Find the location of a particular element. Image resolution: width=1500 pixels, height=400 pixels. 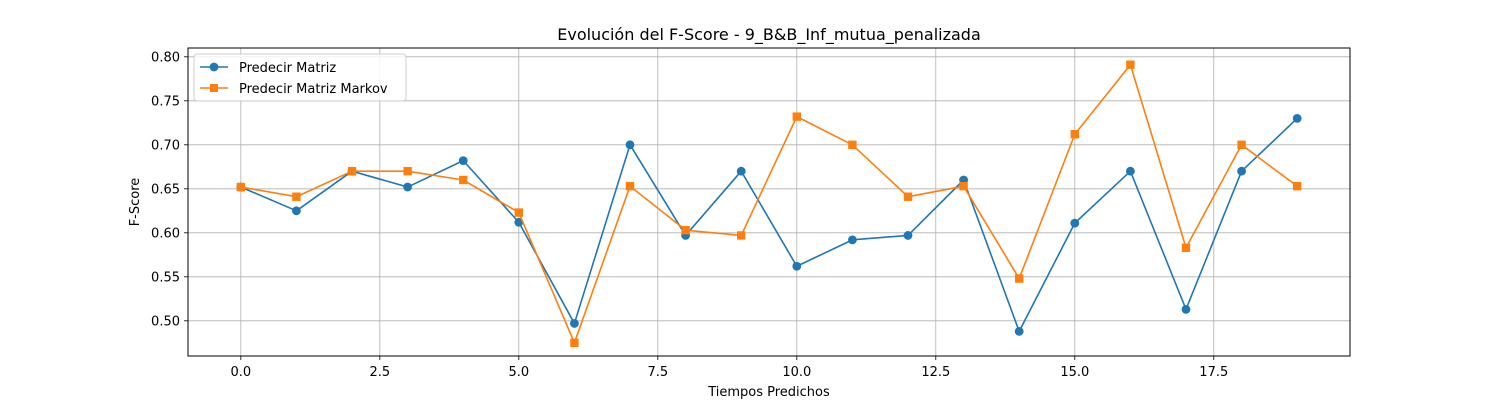

y-axis: 0.50 0.55 0.60 0.65 0.70 0.75 0.80 is located at coordinates (169, 189).